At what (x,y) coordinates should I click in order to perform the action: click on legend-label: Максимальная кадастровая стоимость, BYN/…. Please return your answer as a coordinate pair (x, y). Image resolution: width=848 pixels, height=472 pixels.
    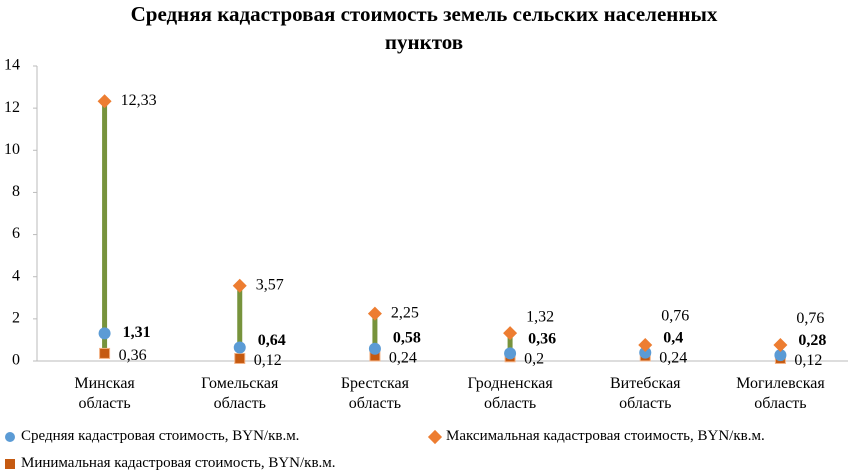
    Looking at the image, I should click on (605, 436).